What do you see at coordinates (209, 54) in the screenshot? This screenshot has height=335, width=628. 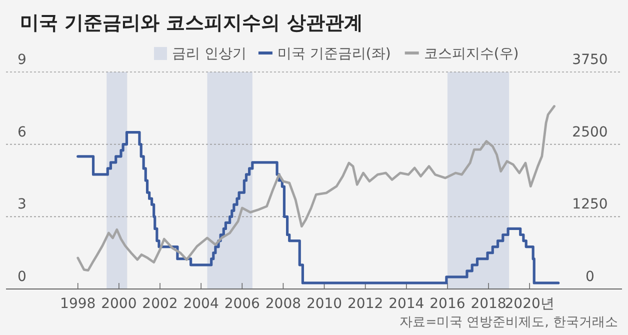 I see `legend-label: 금리 인상기` at bounding box center [209, 54].